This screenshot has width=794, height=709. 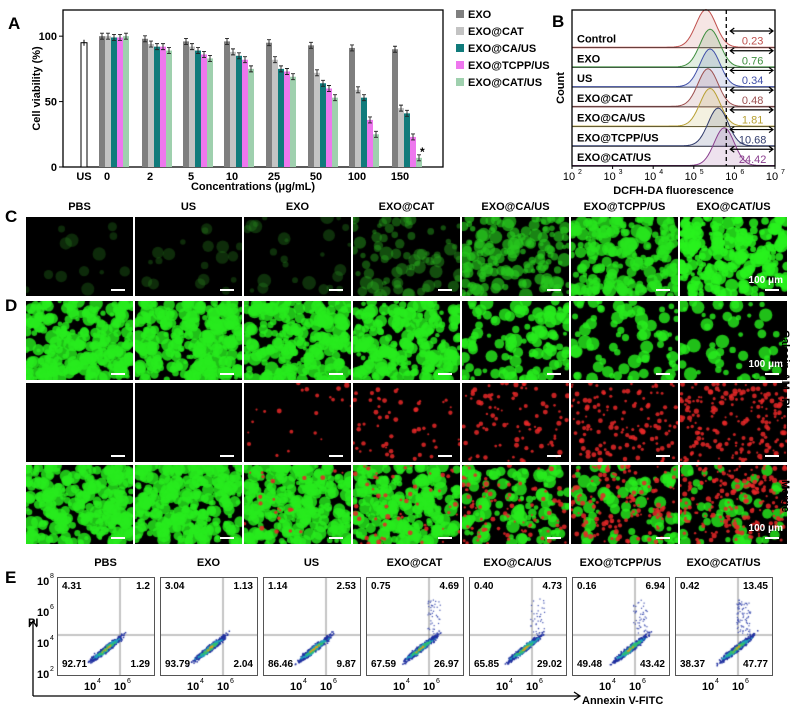 What do you see at coordinates (415, 626) in the screenshot?
I see `flow-plot: 0.75 4.69 67.59 26.97` at bounding box center [415, 626].